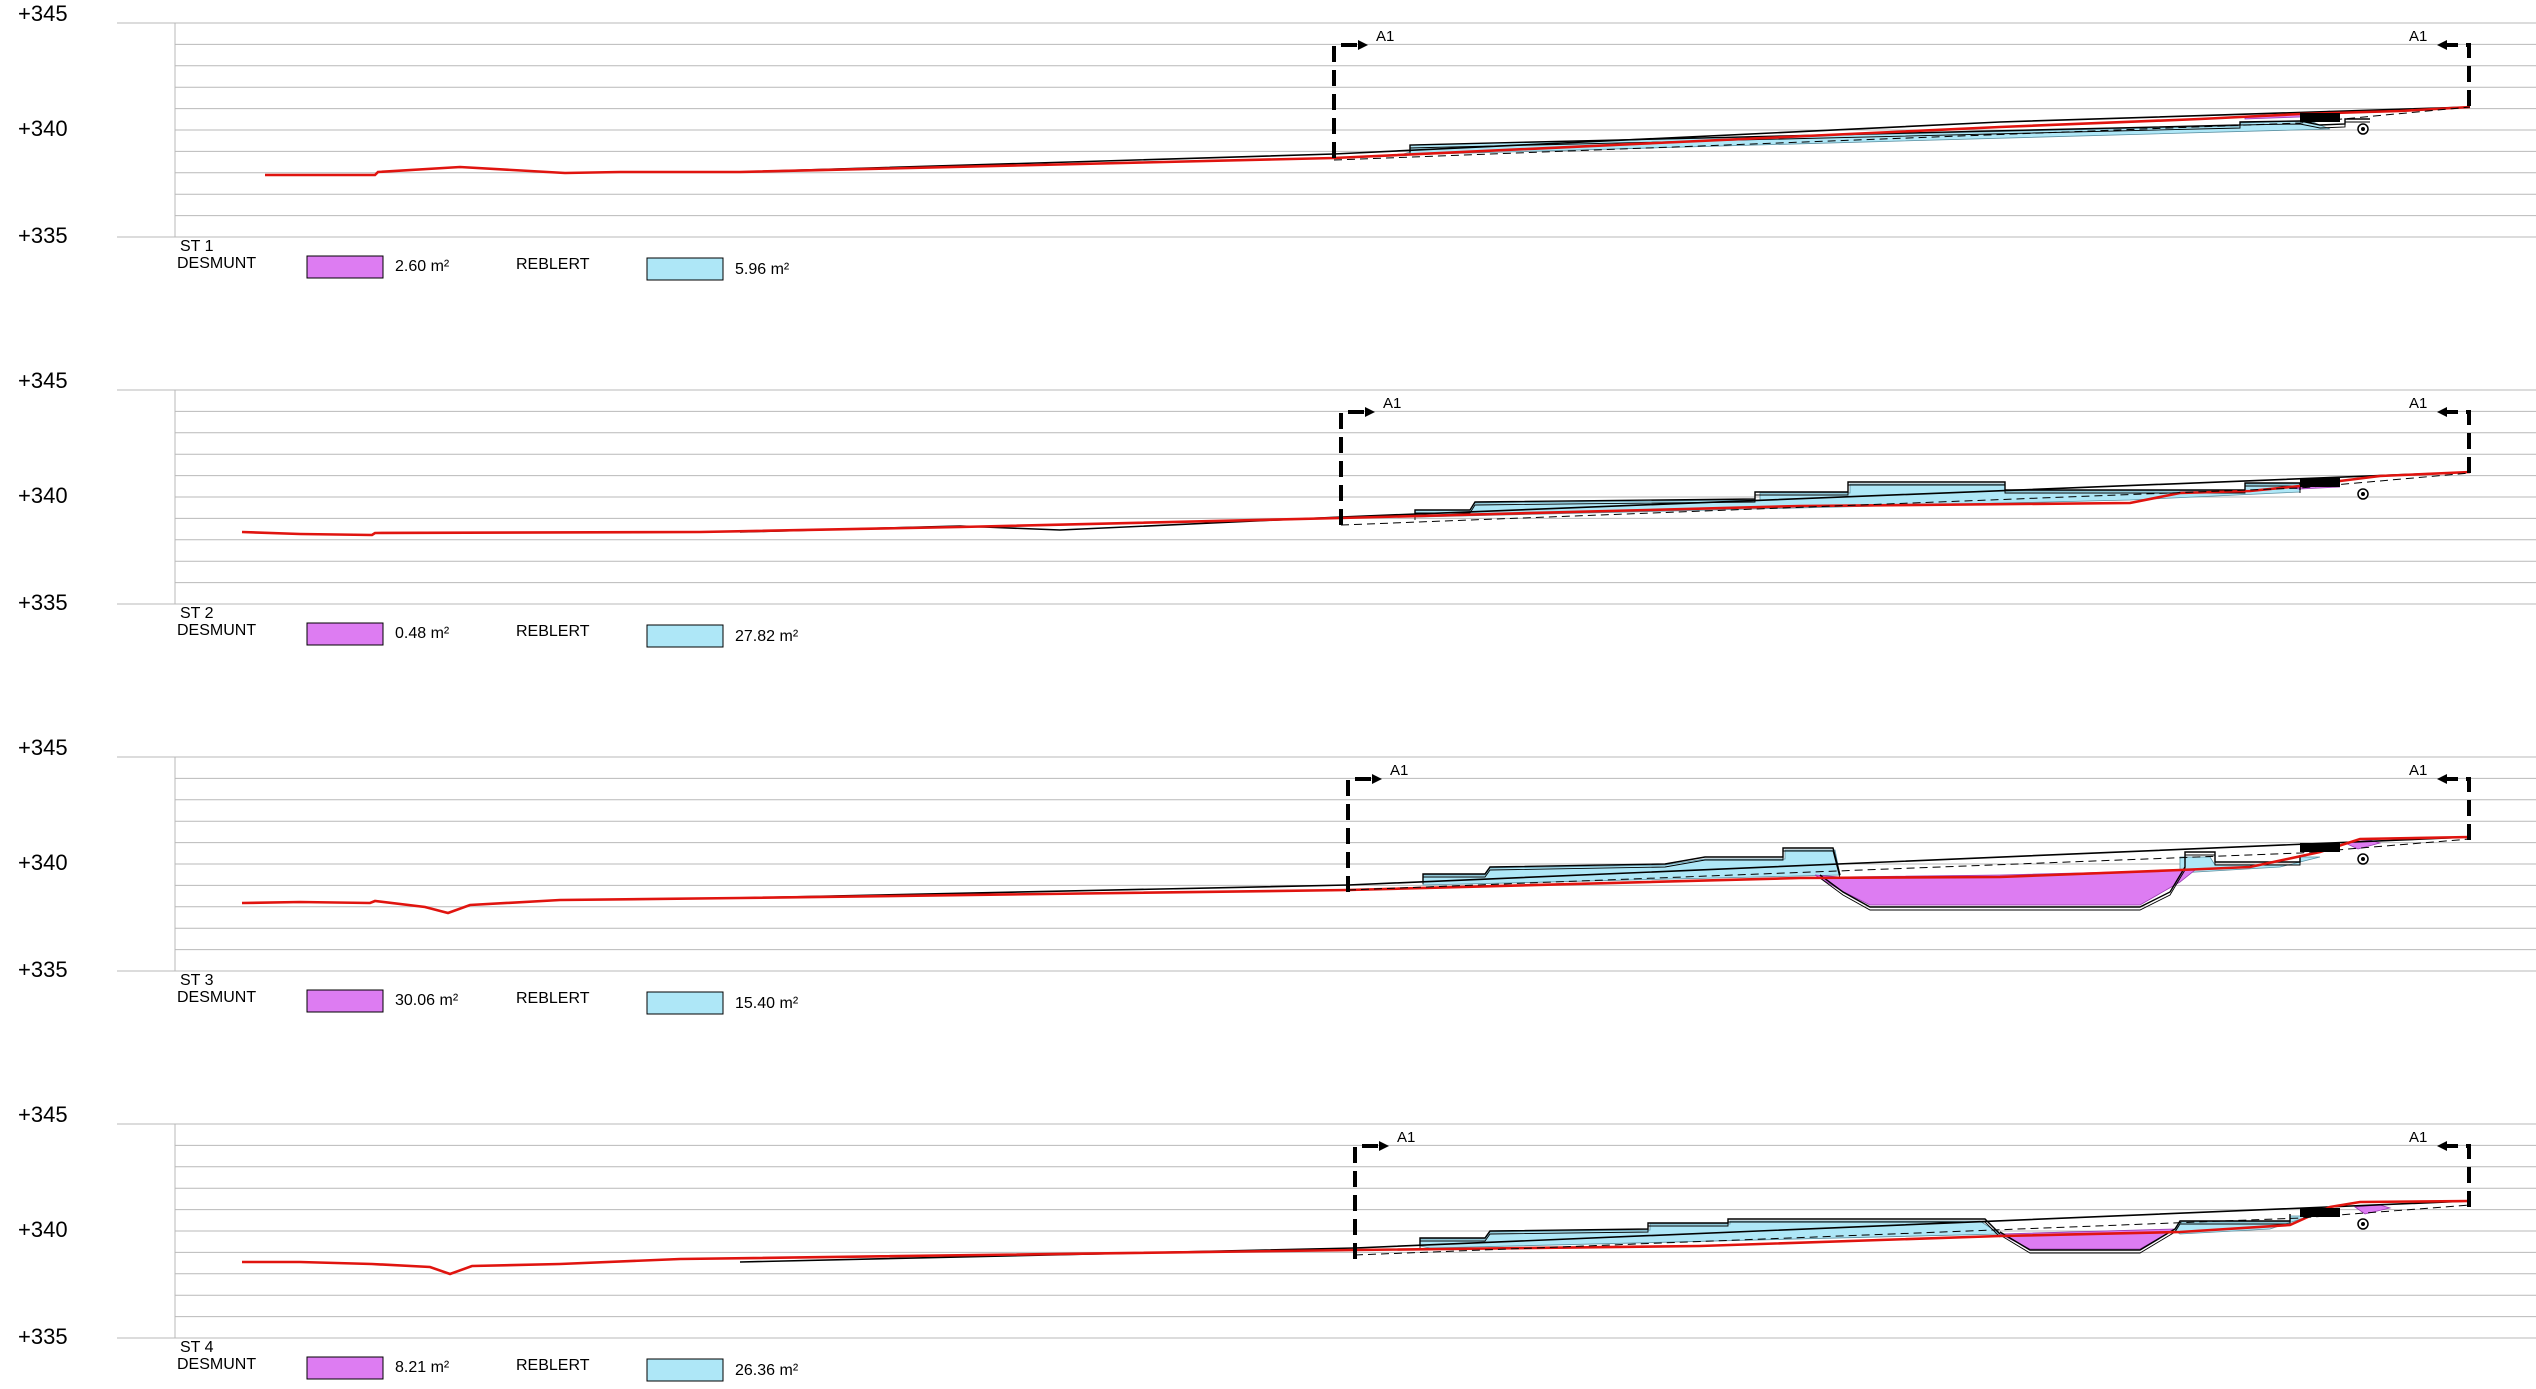 The height and width of the screenshot is (1389, 2536). I want to click on section-name: ST 2, so click(197, 613).